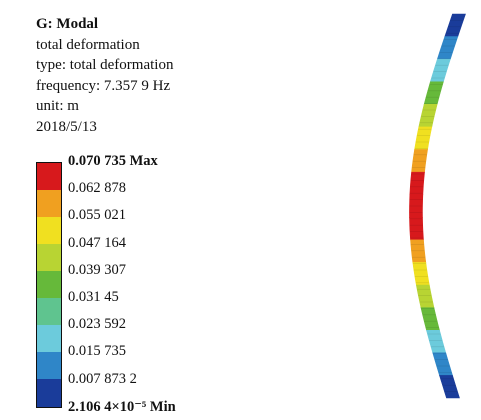 The width and height of the screenshot is (481, 420). I want to click on legend-value-label: 0.007 873 2, so click(102, 378).